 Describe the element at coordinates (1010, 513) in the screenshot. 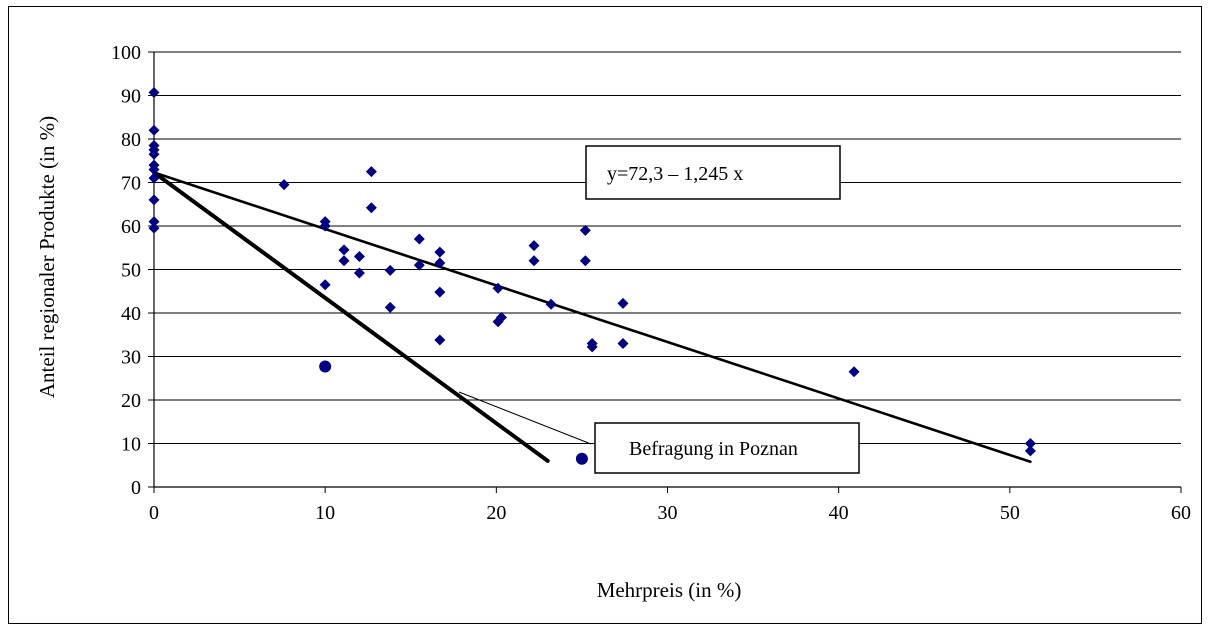

I see `x-tick-label: 50` at that location.